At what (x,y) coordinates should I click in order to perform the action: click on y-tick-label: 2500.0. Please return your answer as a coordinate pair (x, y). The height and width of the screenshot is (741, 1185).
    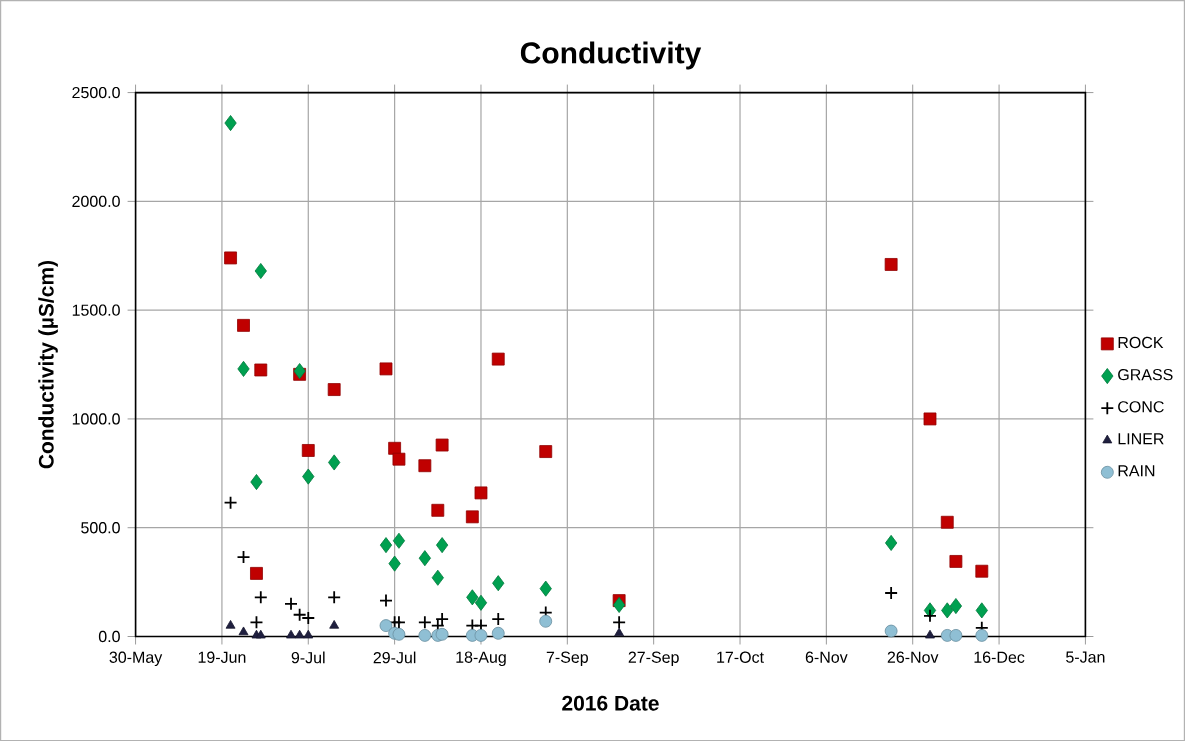
    Looking at the image, I should click on (96, 92).